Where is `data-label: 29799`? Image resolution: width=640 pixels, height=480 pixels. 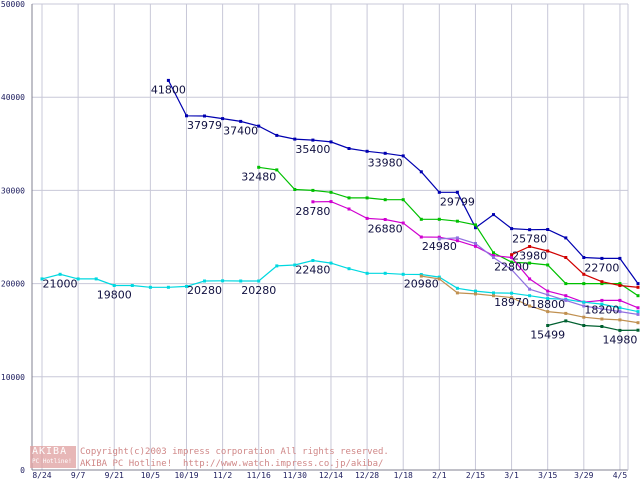 data-label: 29799 is located at coordinates (457, 201).